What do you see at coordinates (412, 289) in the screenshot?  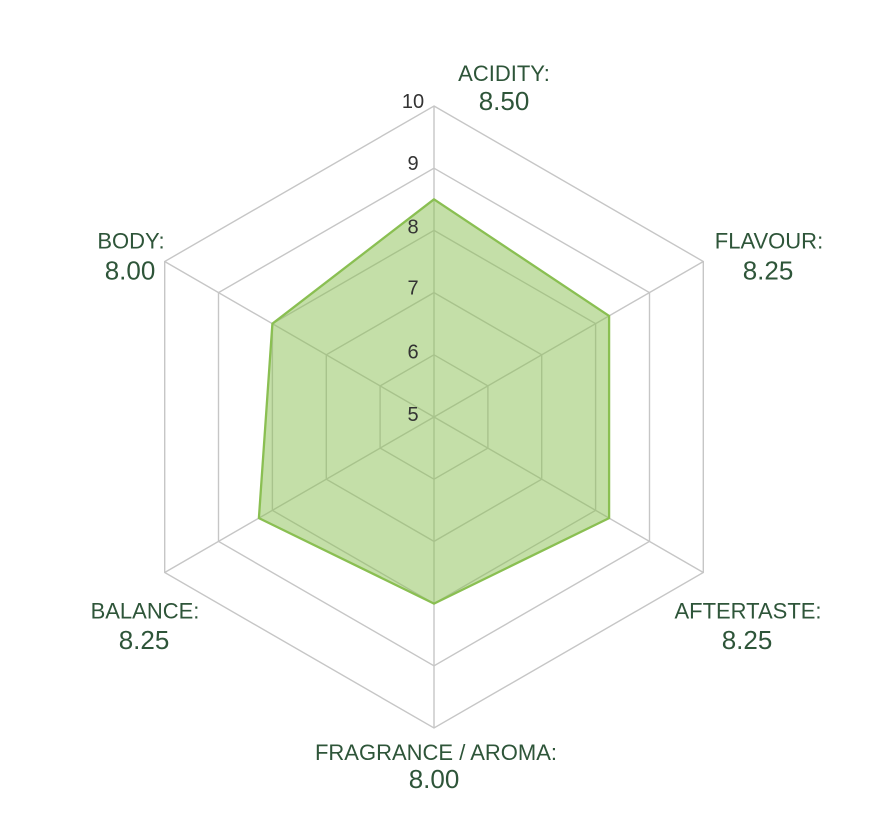 I see `svg-text: 7` at bounding box center [412, 289].